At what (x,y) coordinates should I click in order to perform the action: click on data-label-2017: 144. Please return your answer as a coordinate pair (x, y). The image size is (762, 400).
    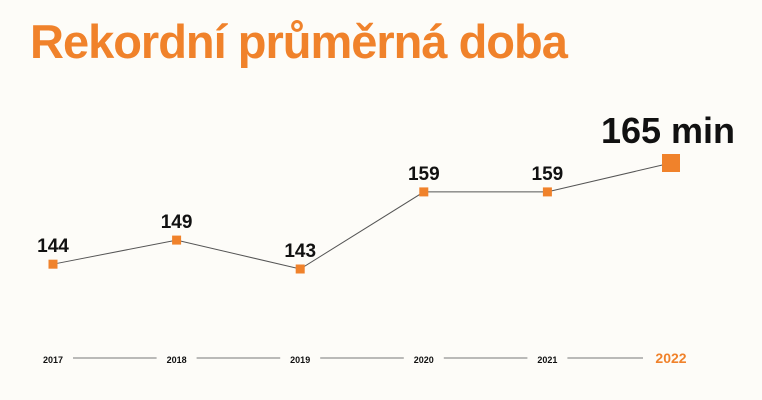
    Looking at the image, I should click on (53, 246).